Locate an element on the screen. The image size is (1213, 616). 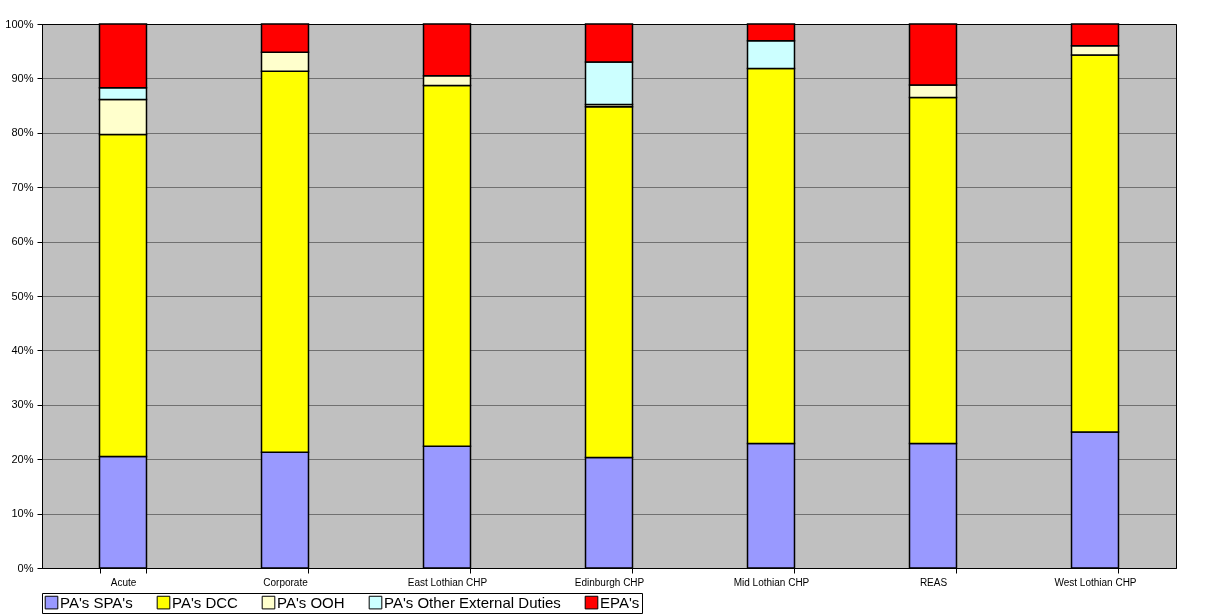
x-tick-label: East Lothian CHP is located at coordinates (447, 582).